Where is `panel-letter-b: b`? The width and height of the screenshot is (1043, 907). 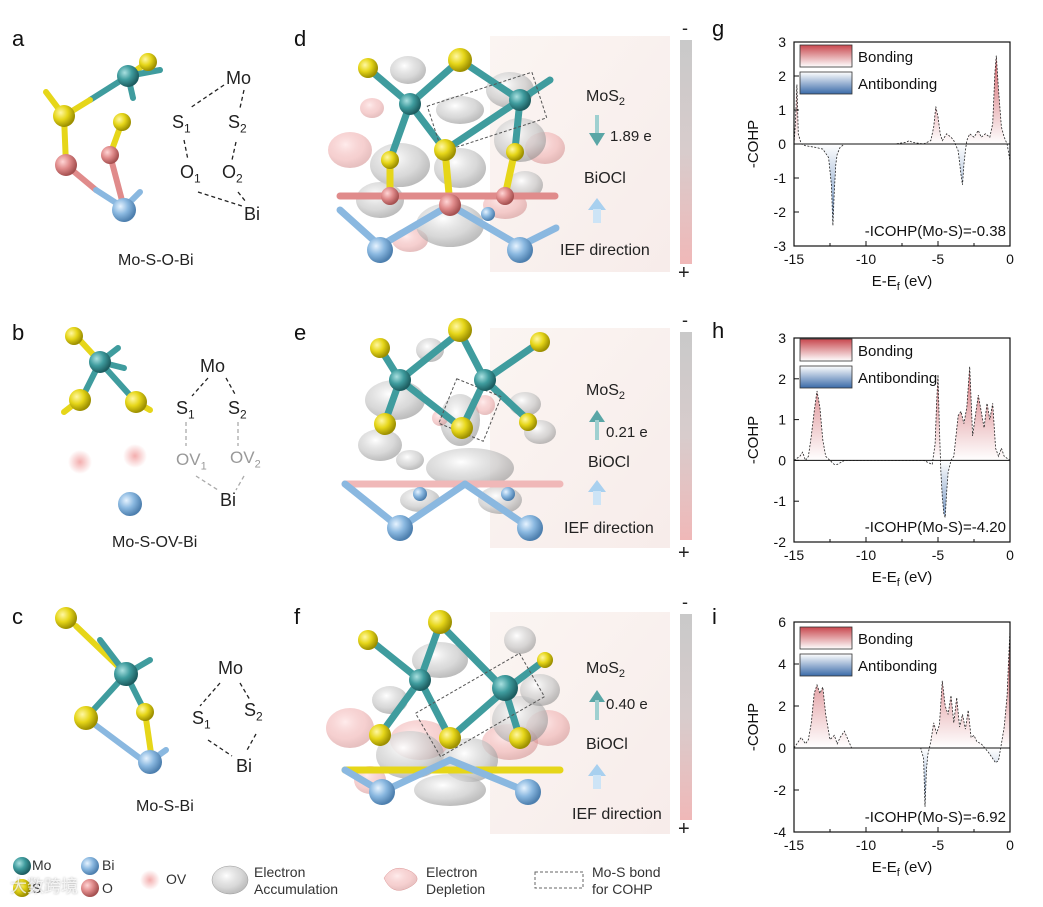 panel-letter-b: b is located at coordinates (18, 332).